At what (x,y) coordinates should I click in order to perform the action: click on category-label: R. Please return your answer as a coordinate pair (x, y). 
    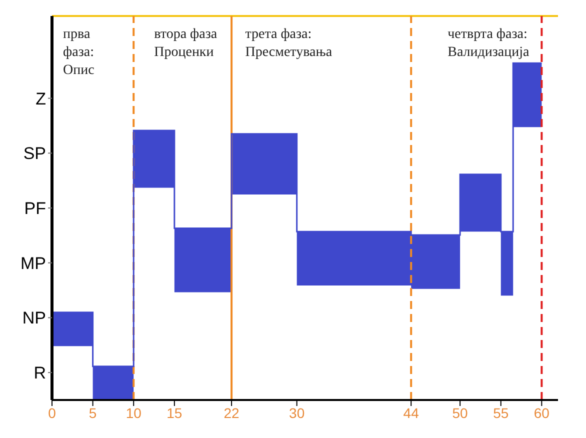
    Looking at the image, I should click on (40, 373).